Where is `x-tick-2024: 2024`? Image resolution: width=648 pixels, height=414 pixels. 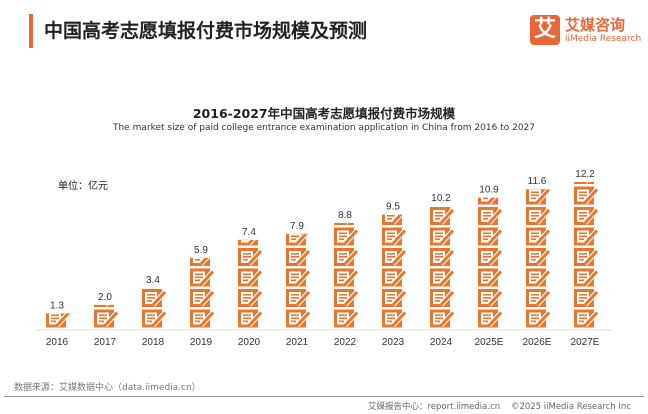 x-tick-2024: 2024 is located at coordinates (441, 342).